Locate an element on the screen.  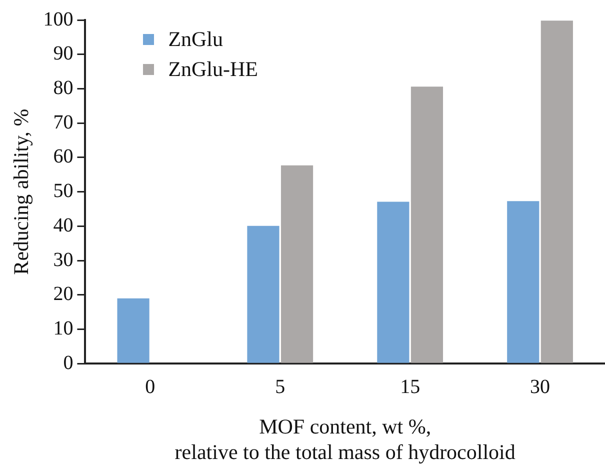
y-tick-label: 0 is located at coordinates (68, 363).